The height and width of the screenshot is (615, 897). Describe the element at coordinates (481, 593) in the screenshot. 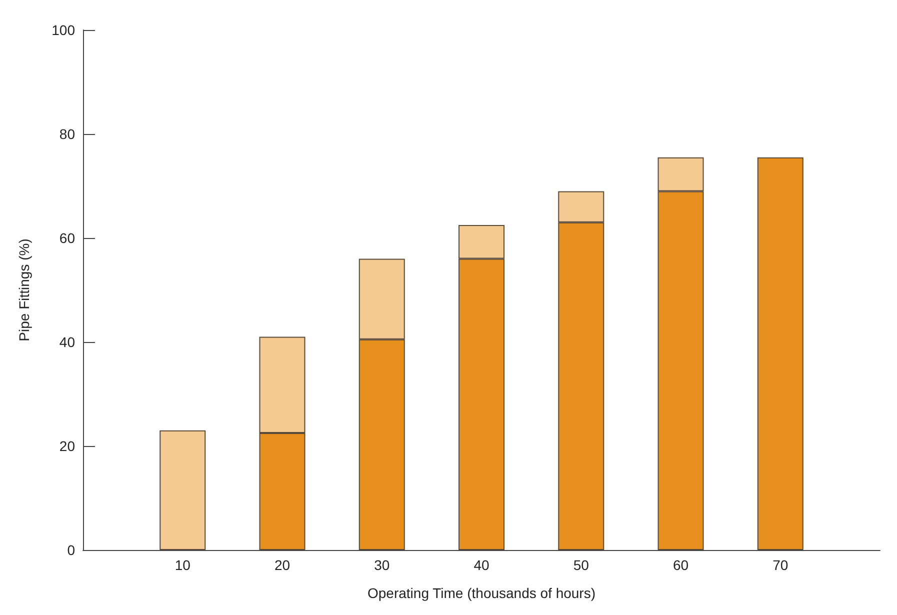

I see `x-axis-title: Operating Time (thousands of hours)` at that location.